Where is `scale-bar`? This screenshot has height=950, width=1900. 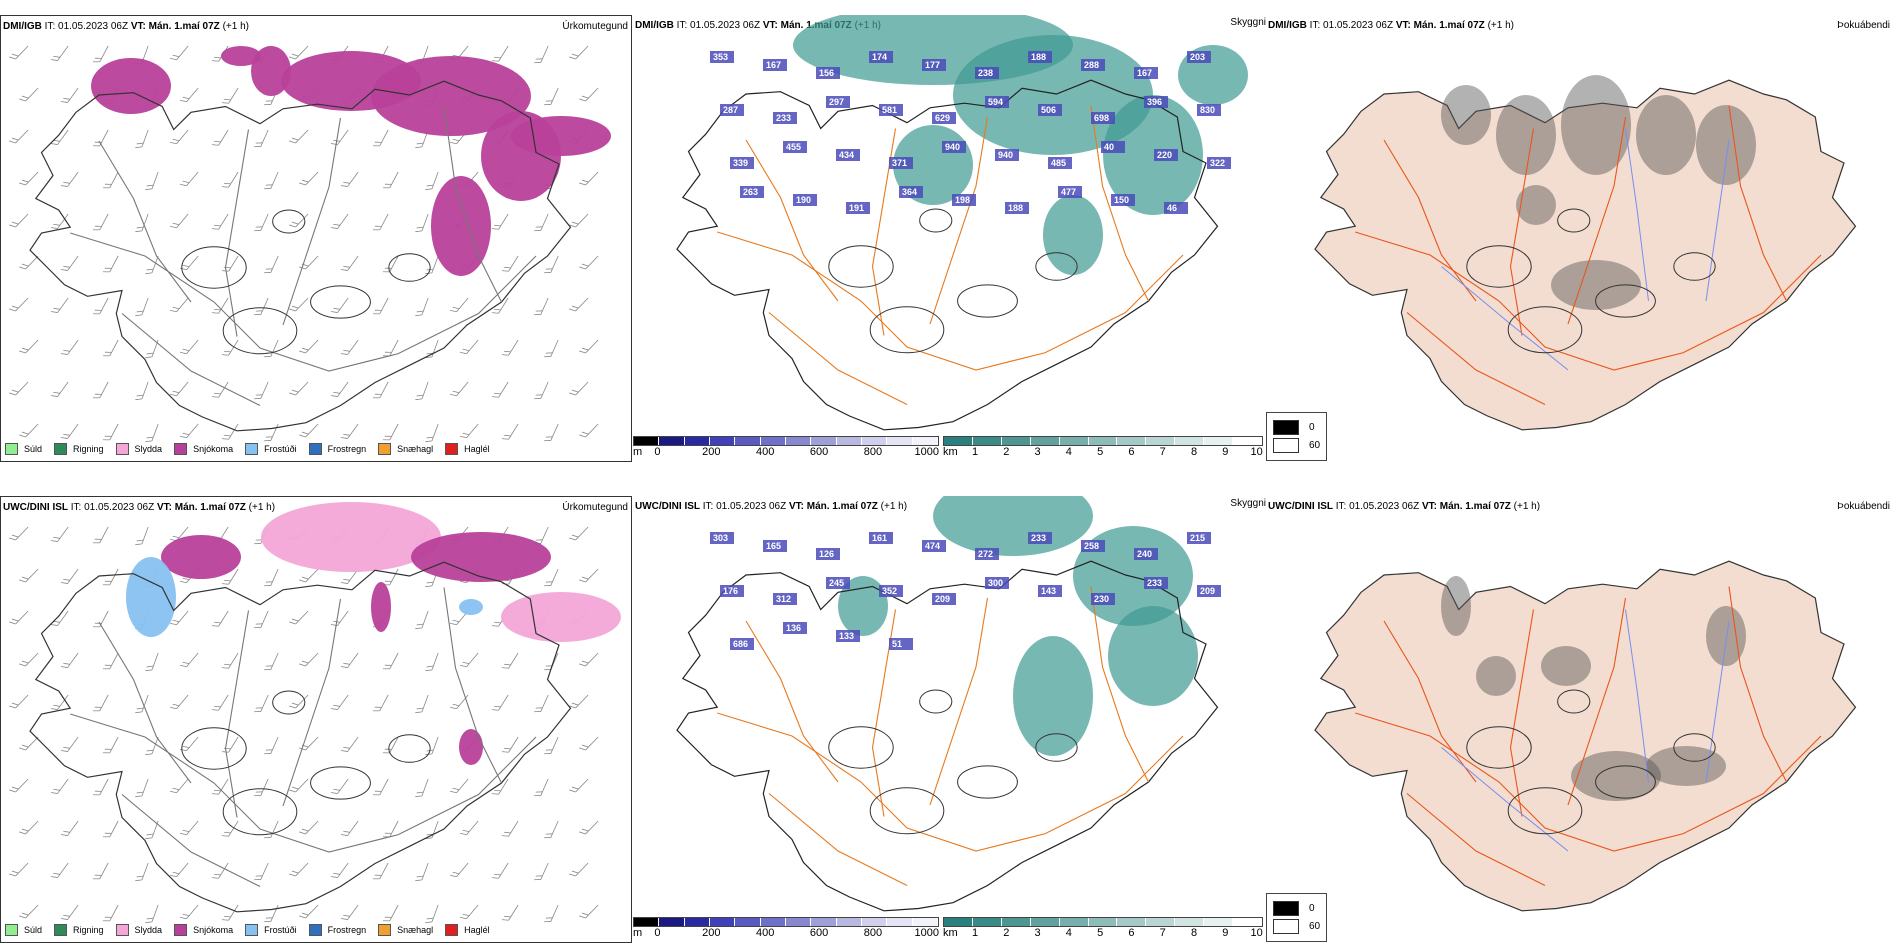
scale-bar is located at coordinates (786, 922).